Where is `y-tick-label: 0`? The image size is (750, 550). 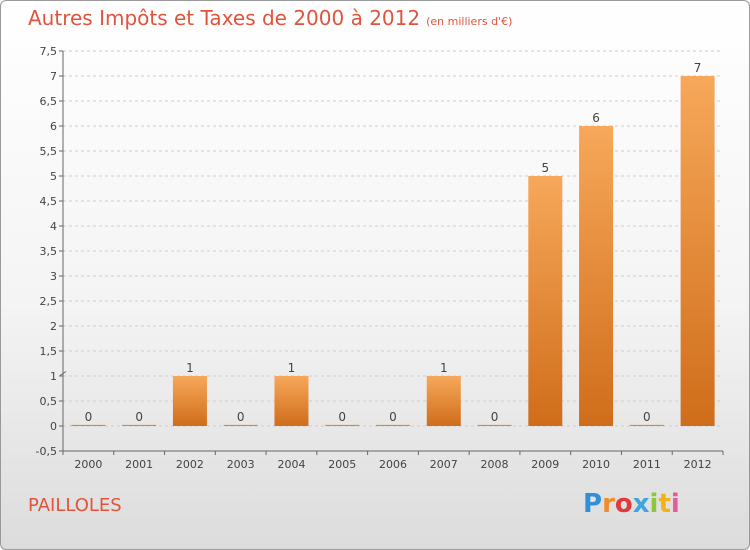
y-tick-label: 0 is located at coordinates (53, 426).